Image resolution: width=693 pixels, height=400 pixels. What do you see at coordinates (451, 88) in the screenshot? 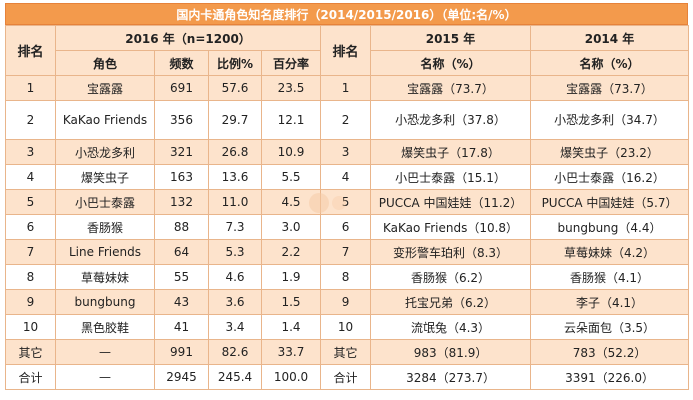
I see `cell-name-2015: 宝露露（73.7）` at bounding box center [451, 88].